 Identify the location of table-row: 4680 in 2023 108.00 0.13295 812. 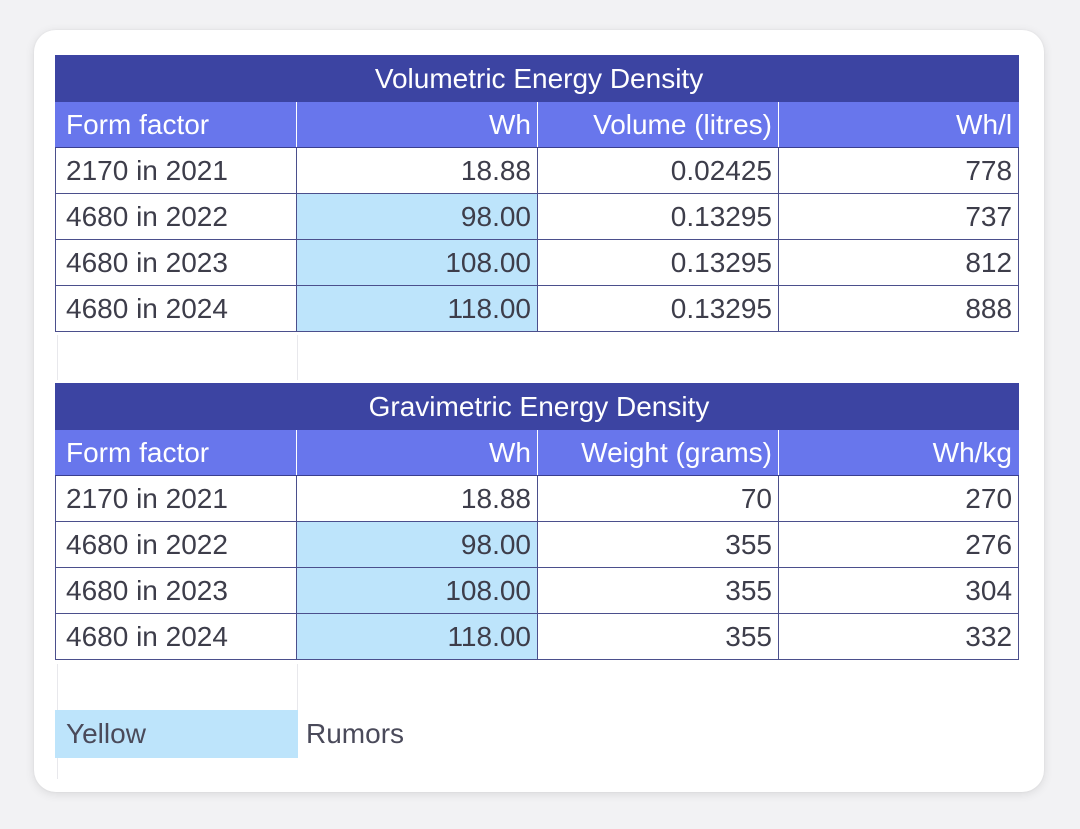
(537, 262).